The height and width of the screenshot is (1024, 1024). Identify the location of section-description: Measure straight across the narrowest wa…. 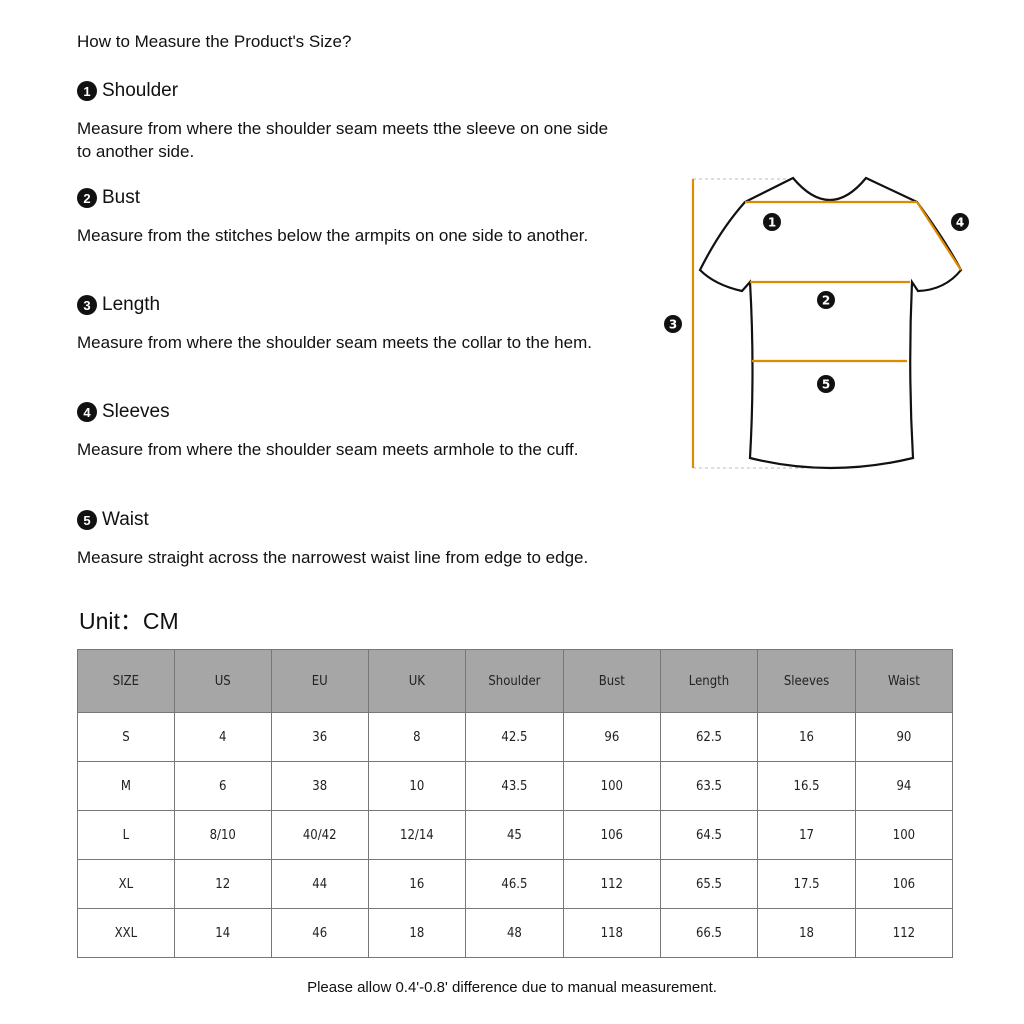
(333, 557).